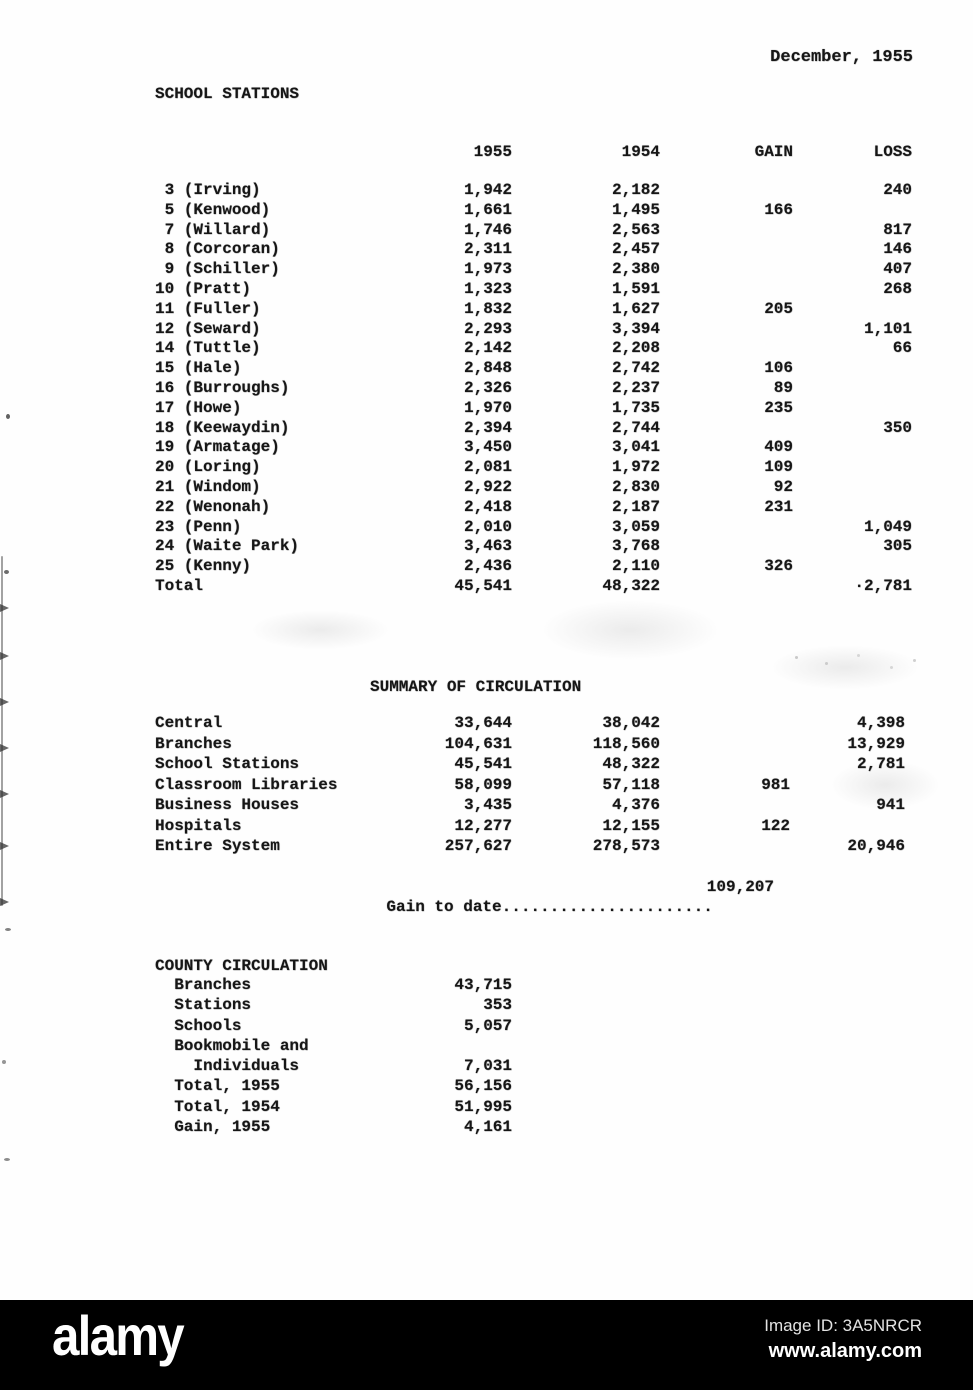 This screenshot has width=973, height=1390. Describe the element at coordinates (203, 985) in the screenshot. I see `row-label: Branches` at that location.